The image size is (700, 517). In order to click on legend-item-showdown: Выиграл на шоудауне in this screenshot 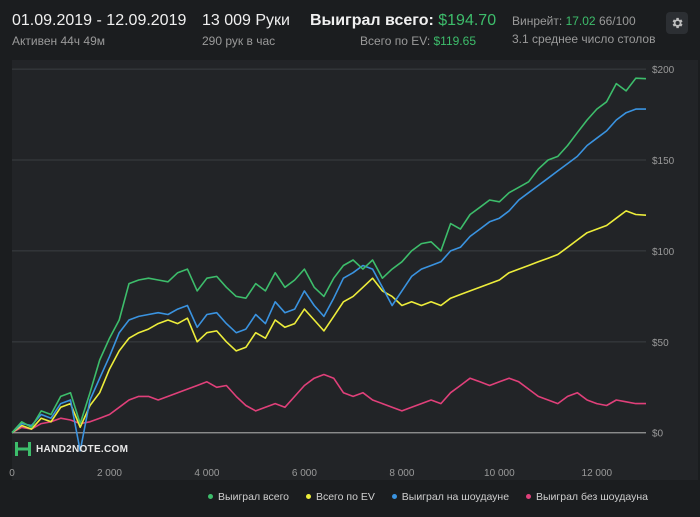, I will do `click(450, 496)`.